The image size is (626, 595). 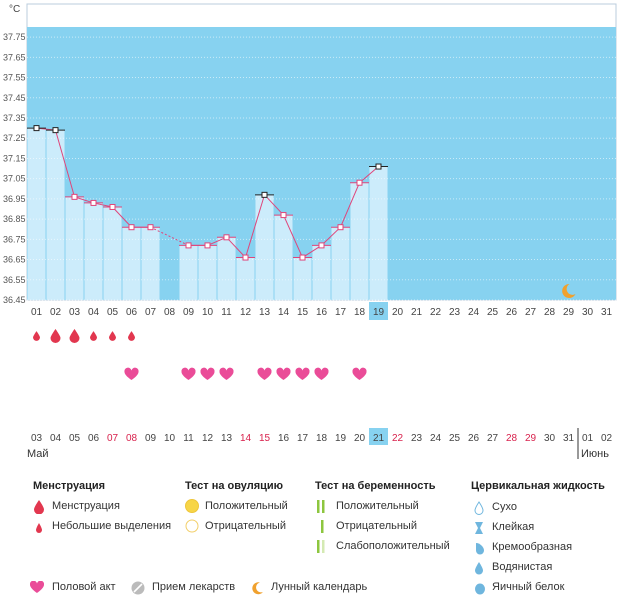 I want to click on legend-fluid-creamy: Кремообразная, so click(x=524, y=548).